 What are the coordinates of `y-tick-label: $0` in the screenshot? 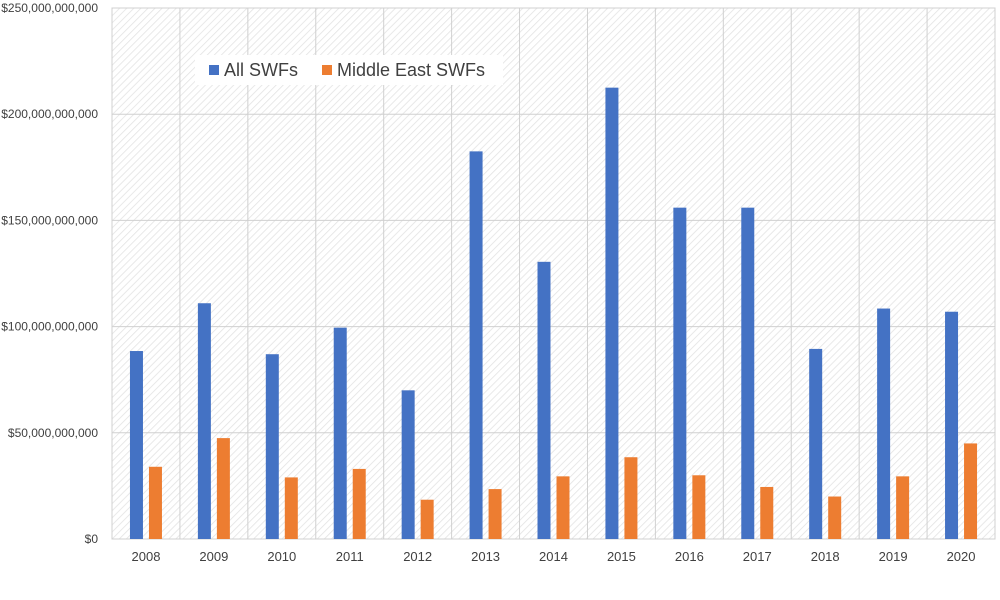 It's located at (92, 539).